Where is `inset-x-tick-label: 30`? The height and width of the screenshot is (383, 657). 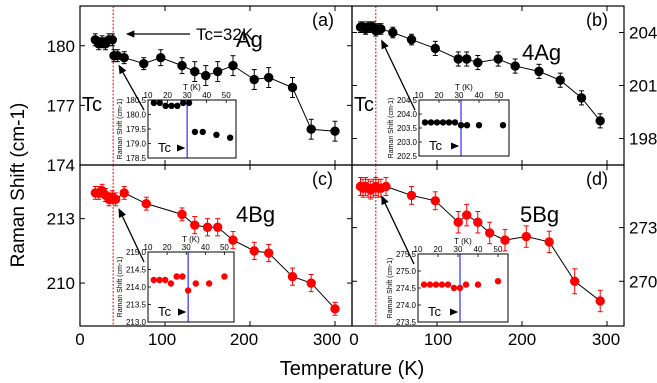
inset-x-tick-label: 30 is located at coordinates (459, 95).